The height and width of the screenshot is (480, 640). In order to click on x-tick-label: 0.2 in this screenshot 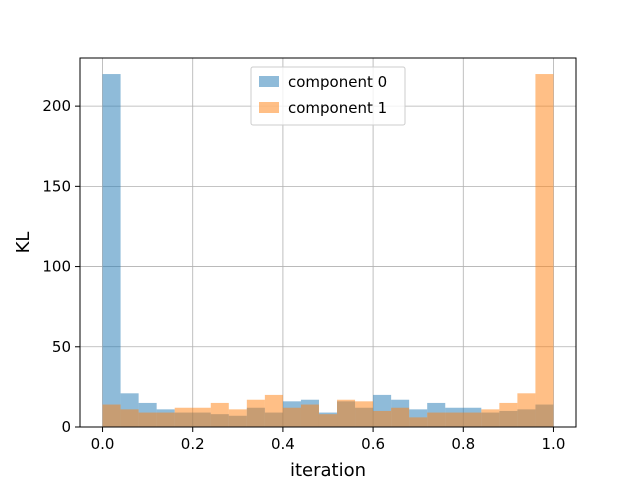, I will do `click(193, 444)`.